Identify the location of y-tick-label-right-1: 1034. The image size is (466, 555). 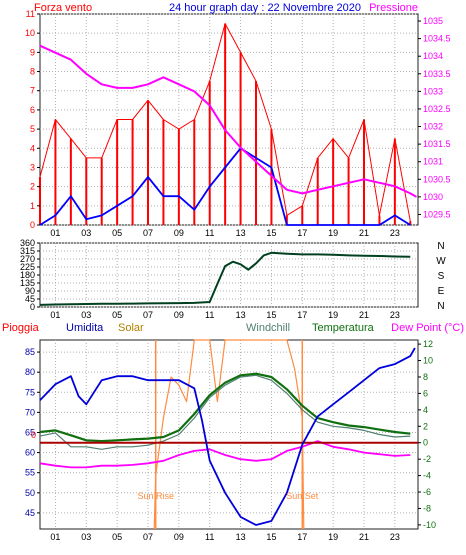
(433, 56).